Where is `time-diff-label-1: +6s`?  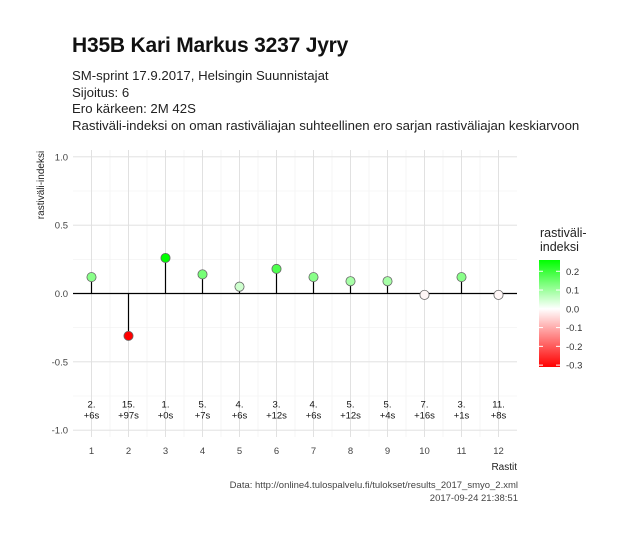
time-diff-label-1: +6s is located at coordinates (92, 416).